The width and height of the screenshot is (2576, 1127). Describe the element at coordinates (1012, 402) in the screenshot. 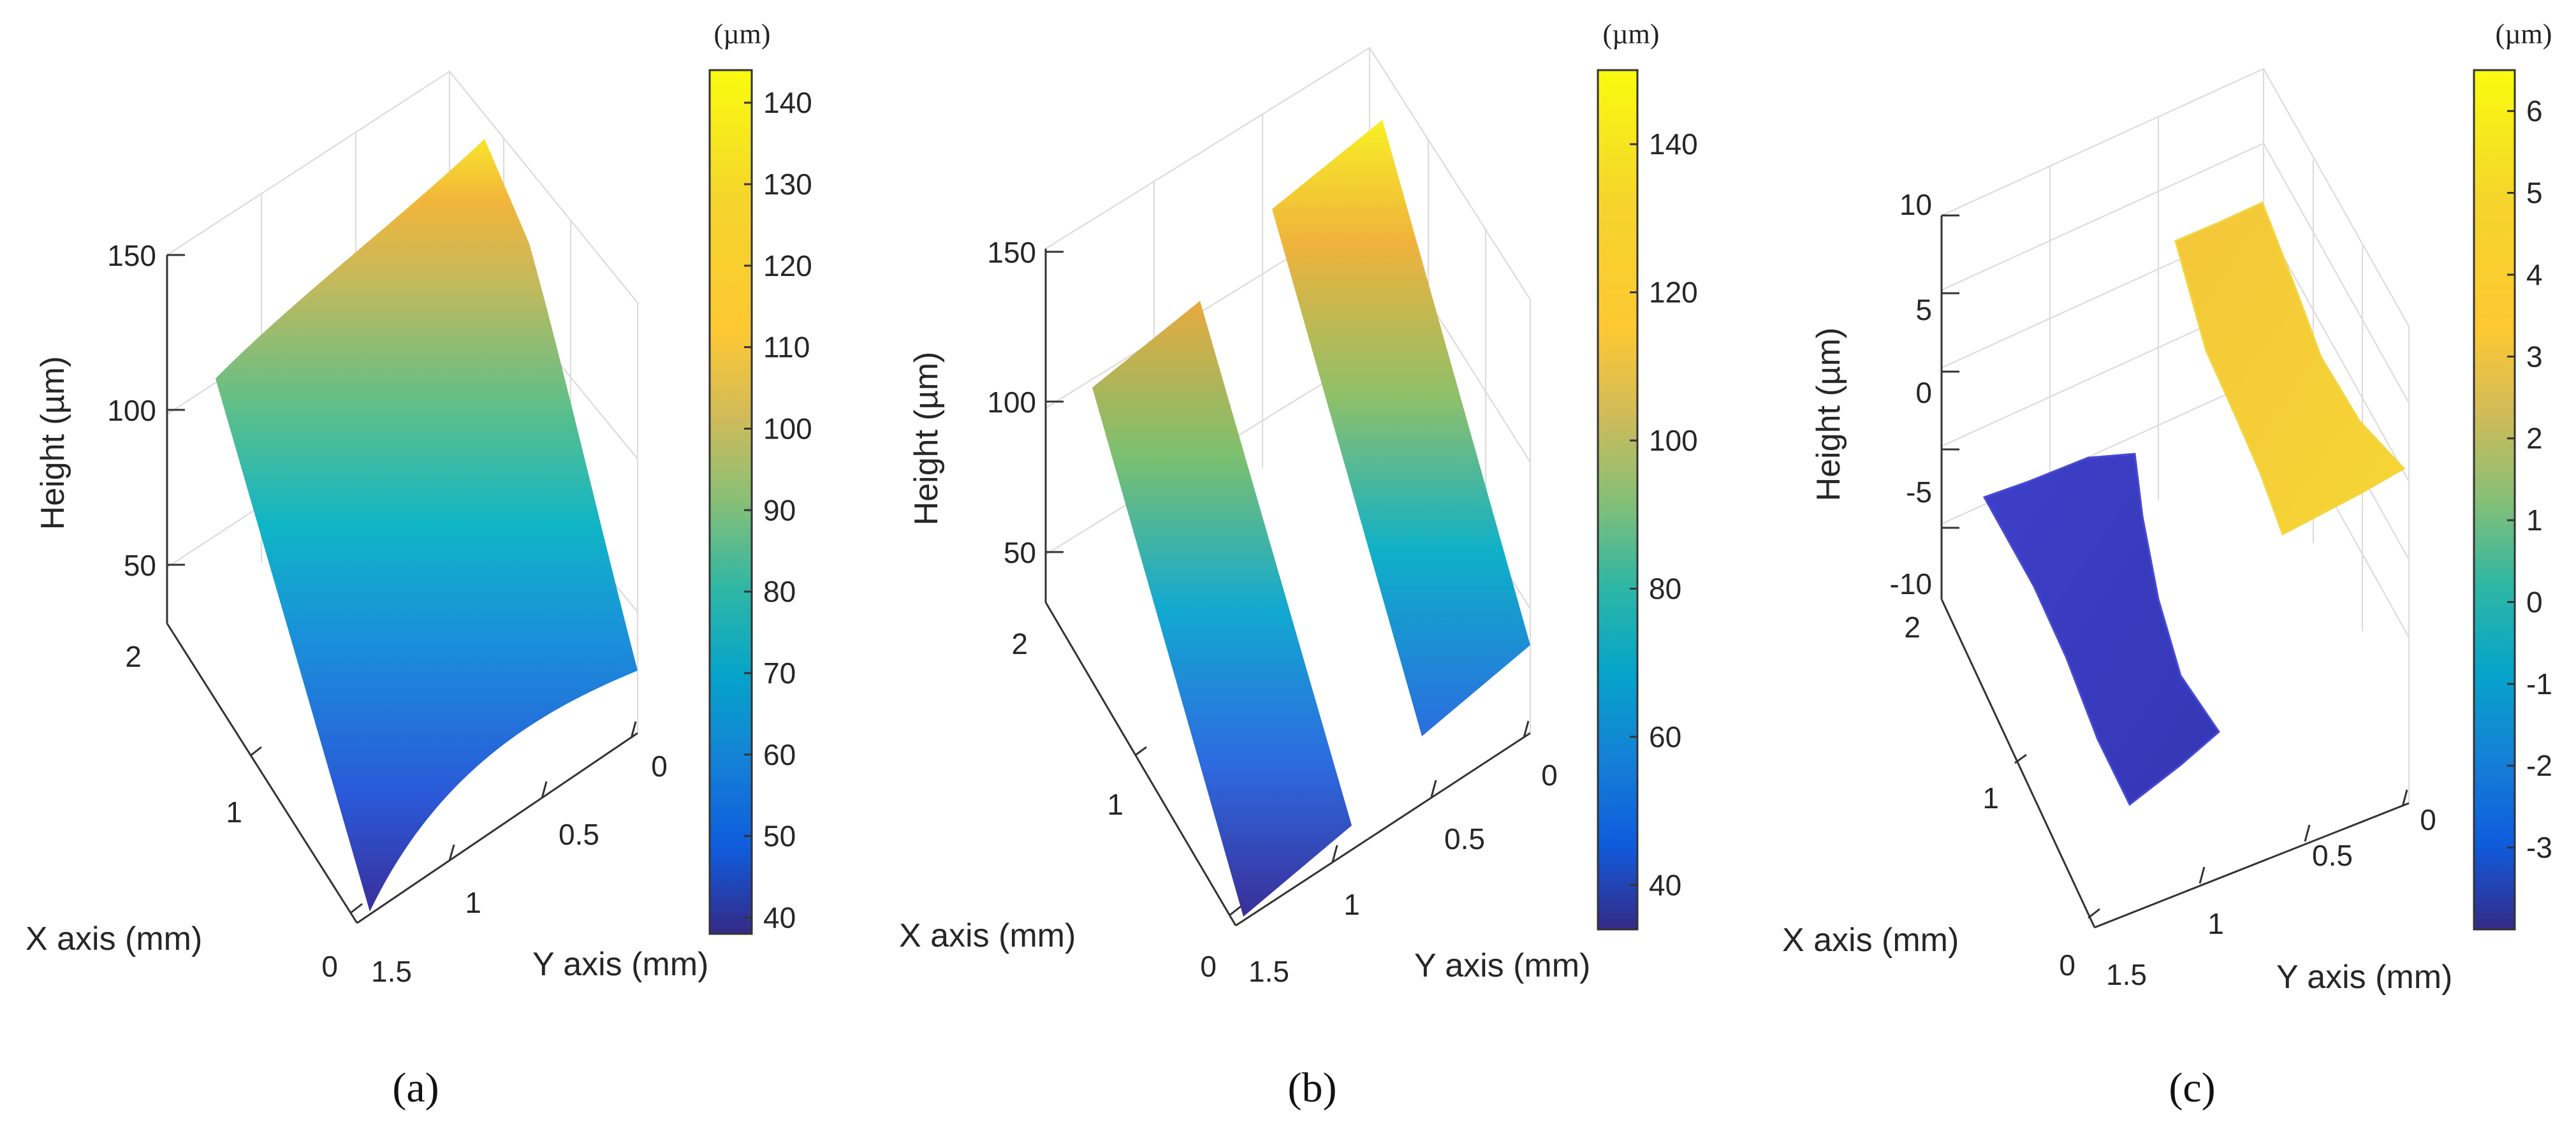

I see `panel-b-z-tick-100: 100` at that location.